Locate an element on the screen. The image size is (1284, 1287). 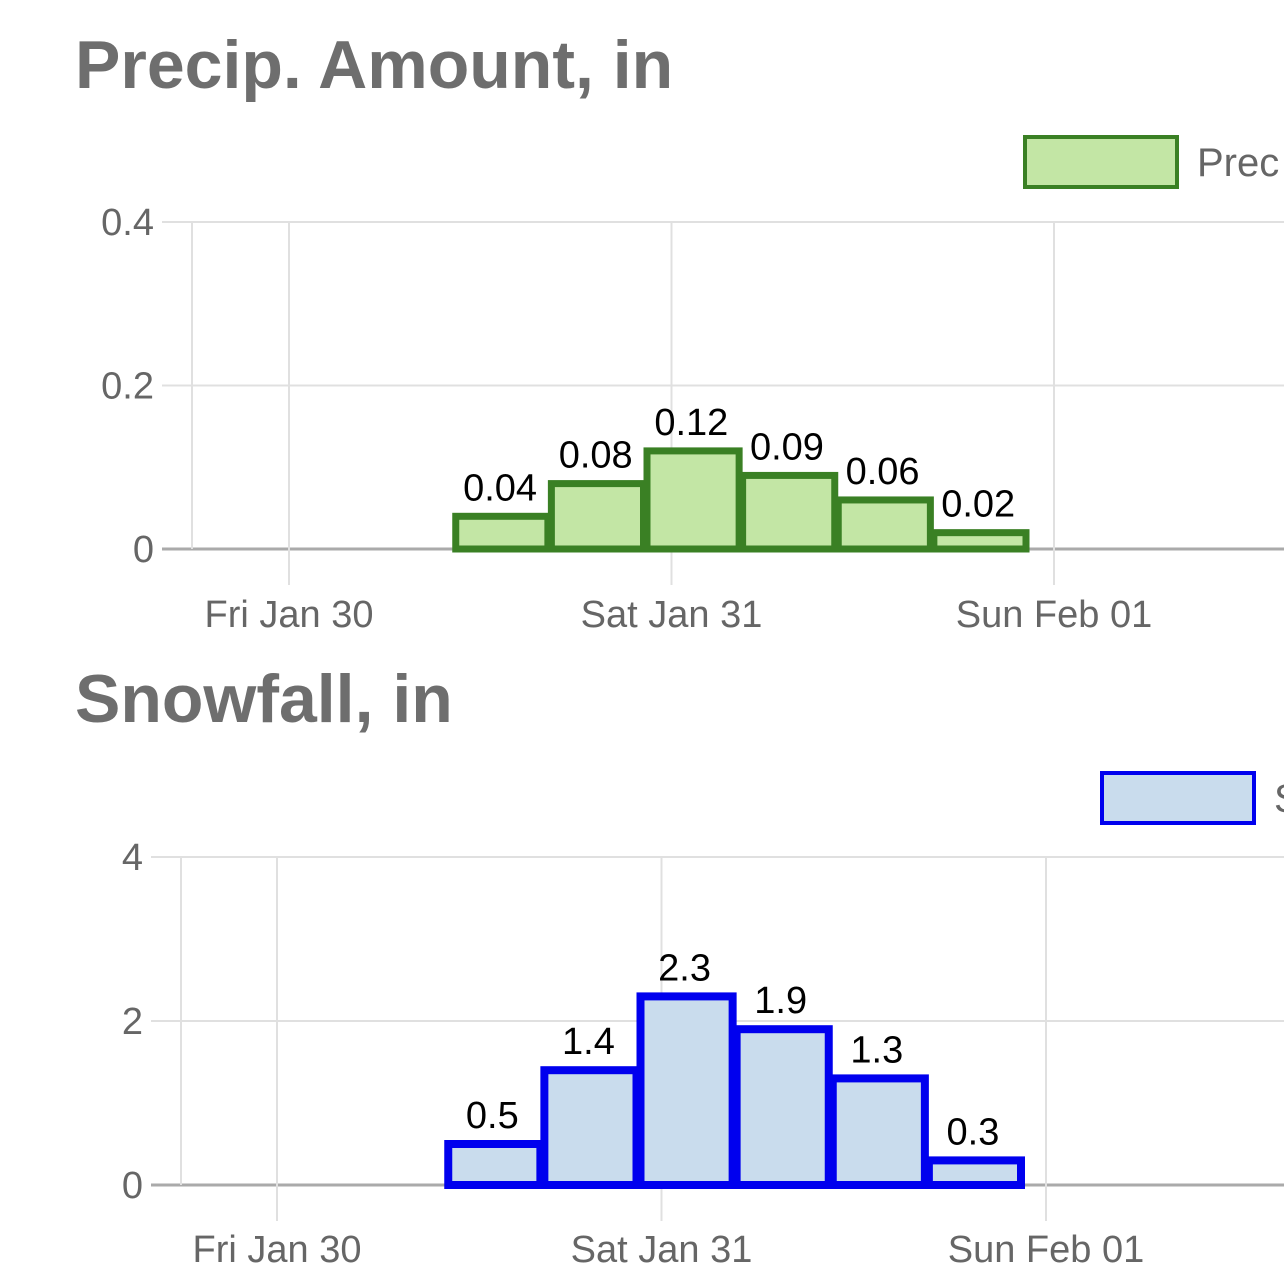
chart-title: Snowfall, in is located at coordinates (264, 699).